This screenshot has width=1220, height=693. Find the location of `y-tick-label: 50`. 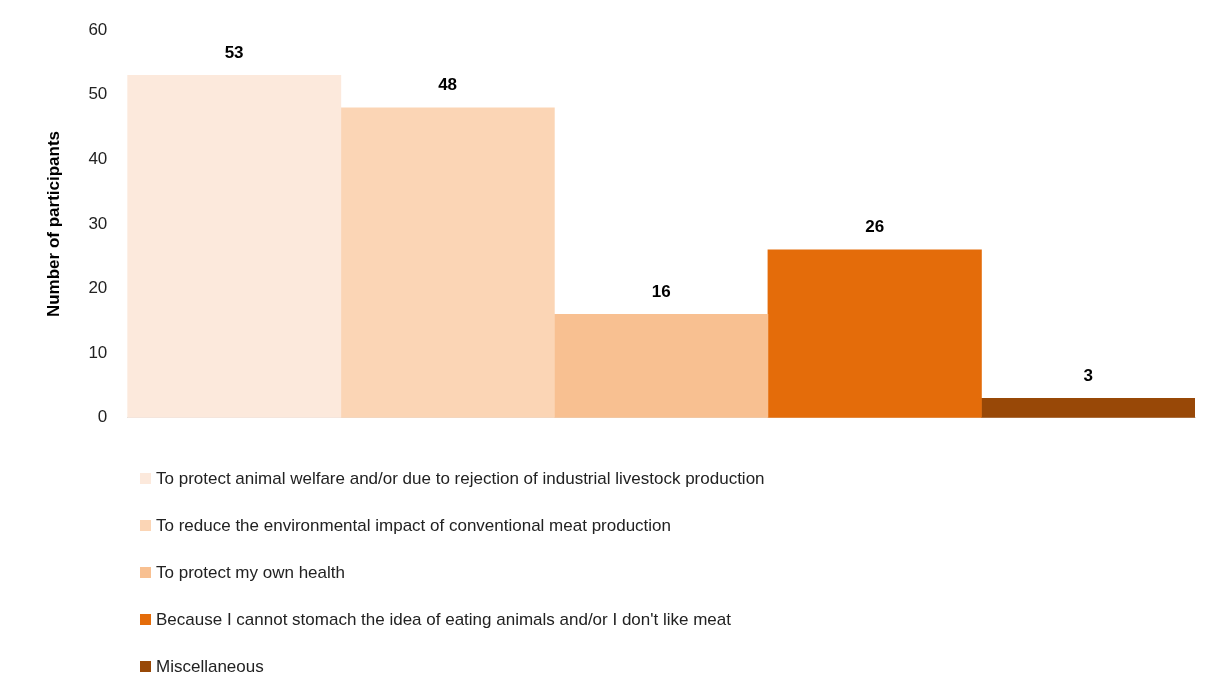

y-tick-label: 50 is located at coordinates (98, 94).